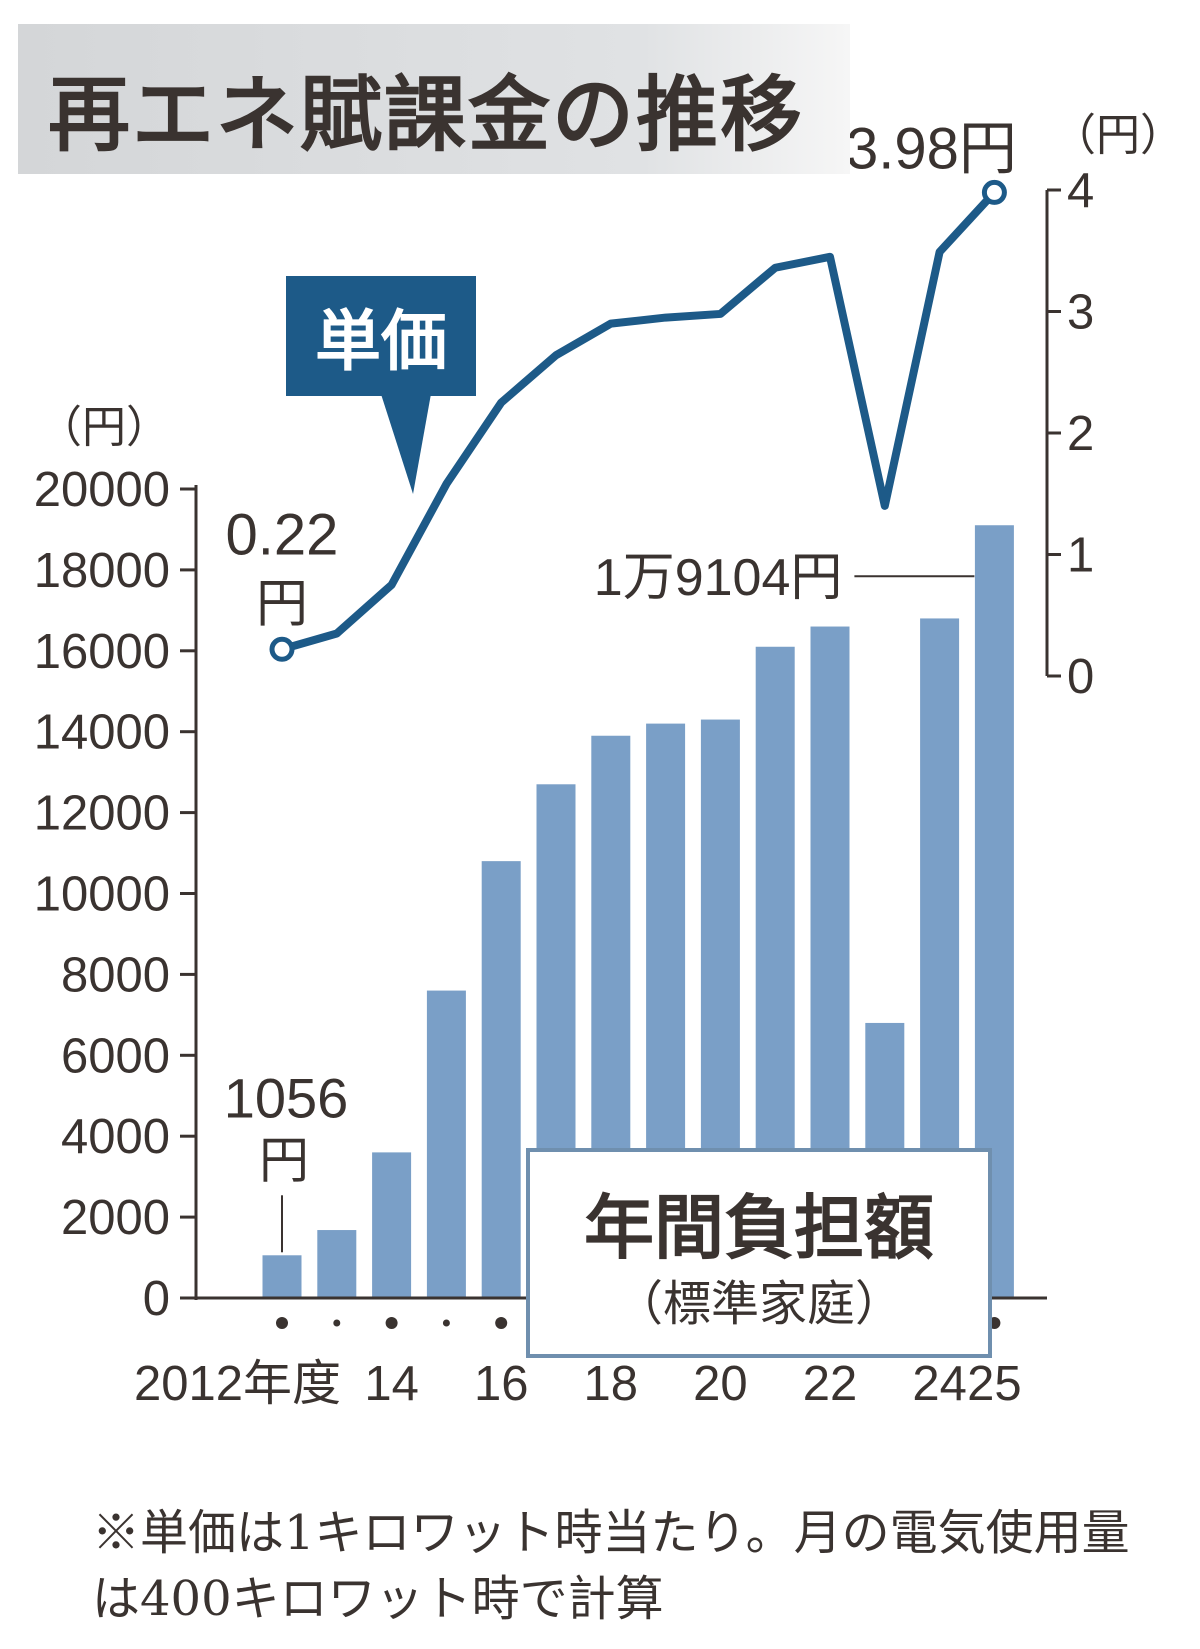  What do you see at coordinates (931, 148) in the screenshot?
I see `line-annotation: 3.98円` at bounding box center [931, 148].